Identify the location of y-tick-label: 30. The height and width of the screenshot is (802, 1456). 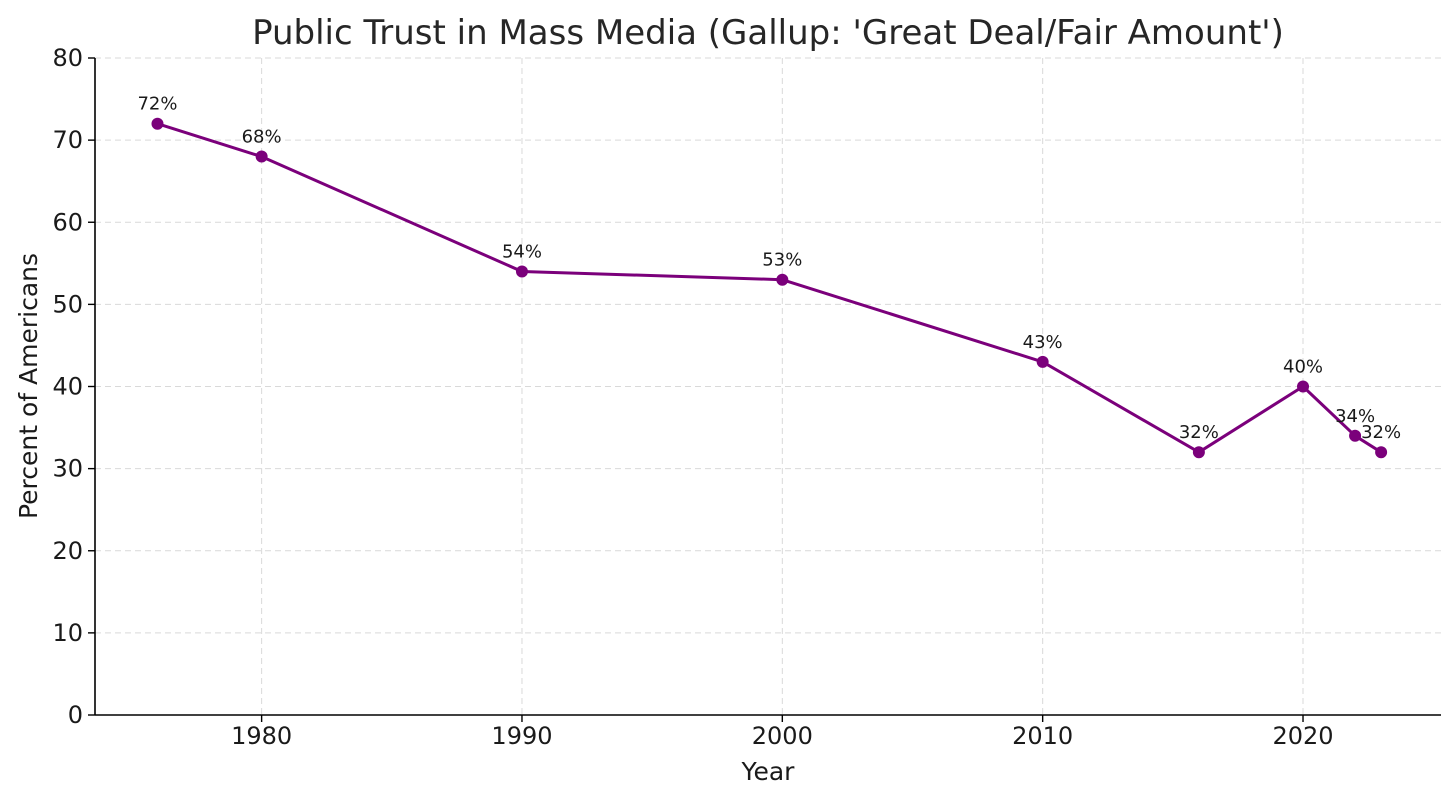
(67, 469).